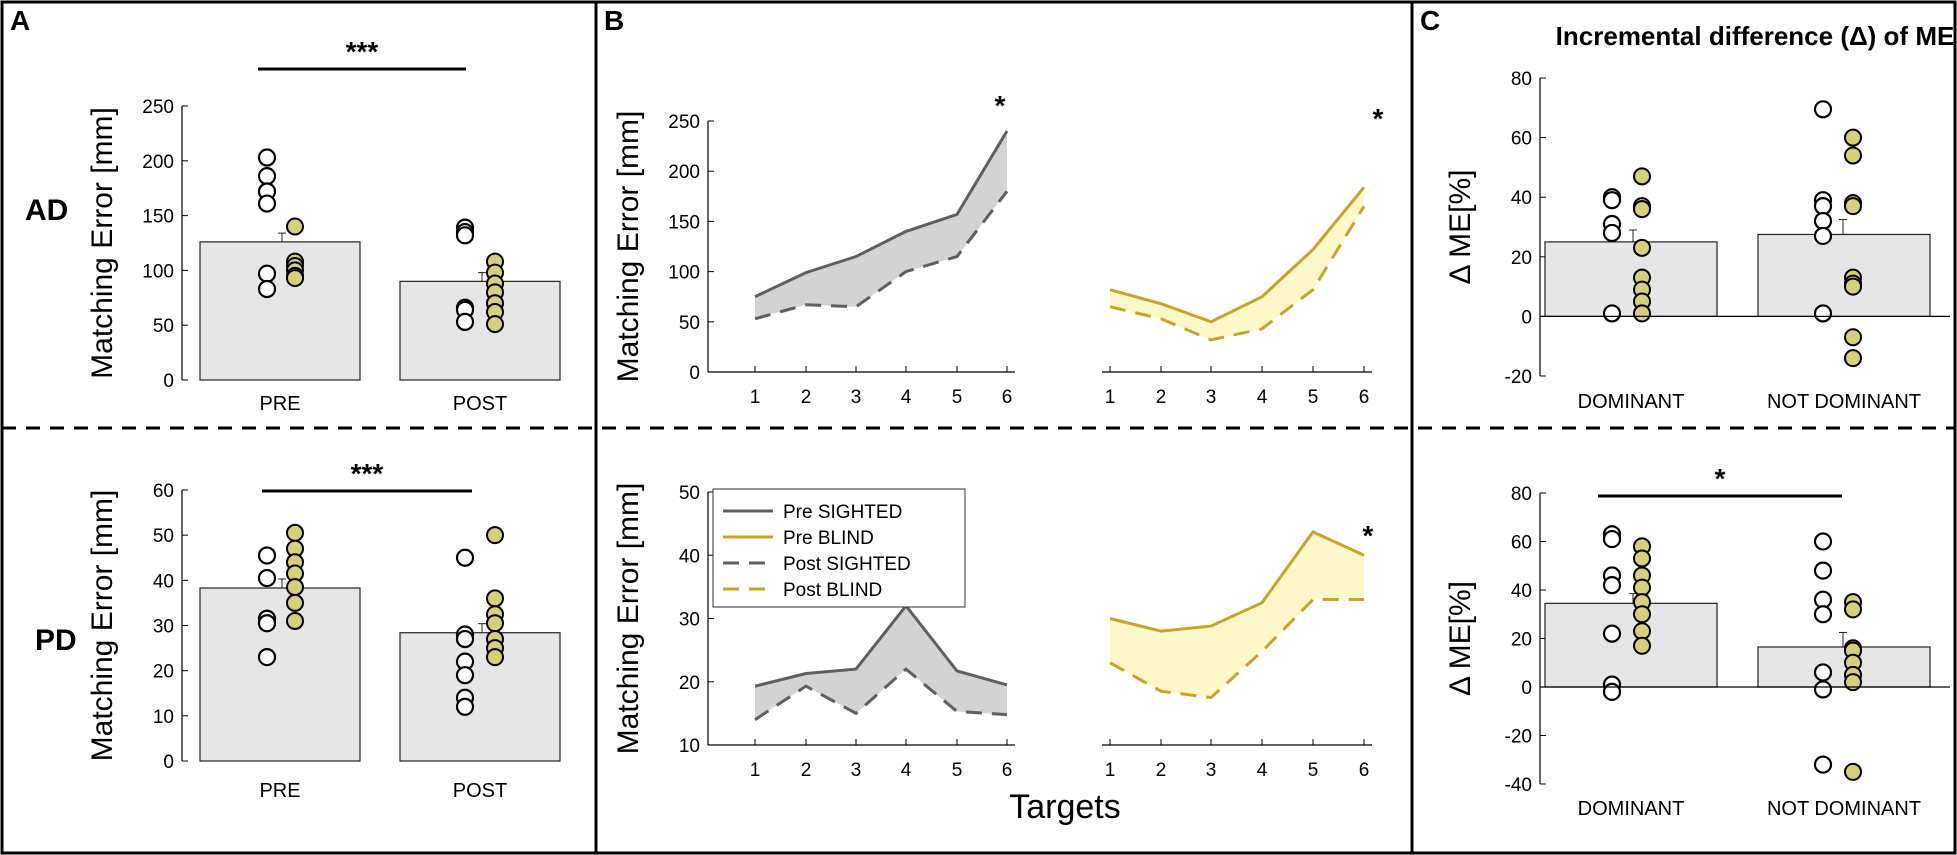  What do you see at coordinates (56, 640) in the screenshot?
I see `row-label-pd: PD` at bounding box center [56, 640].